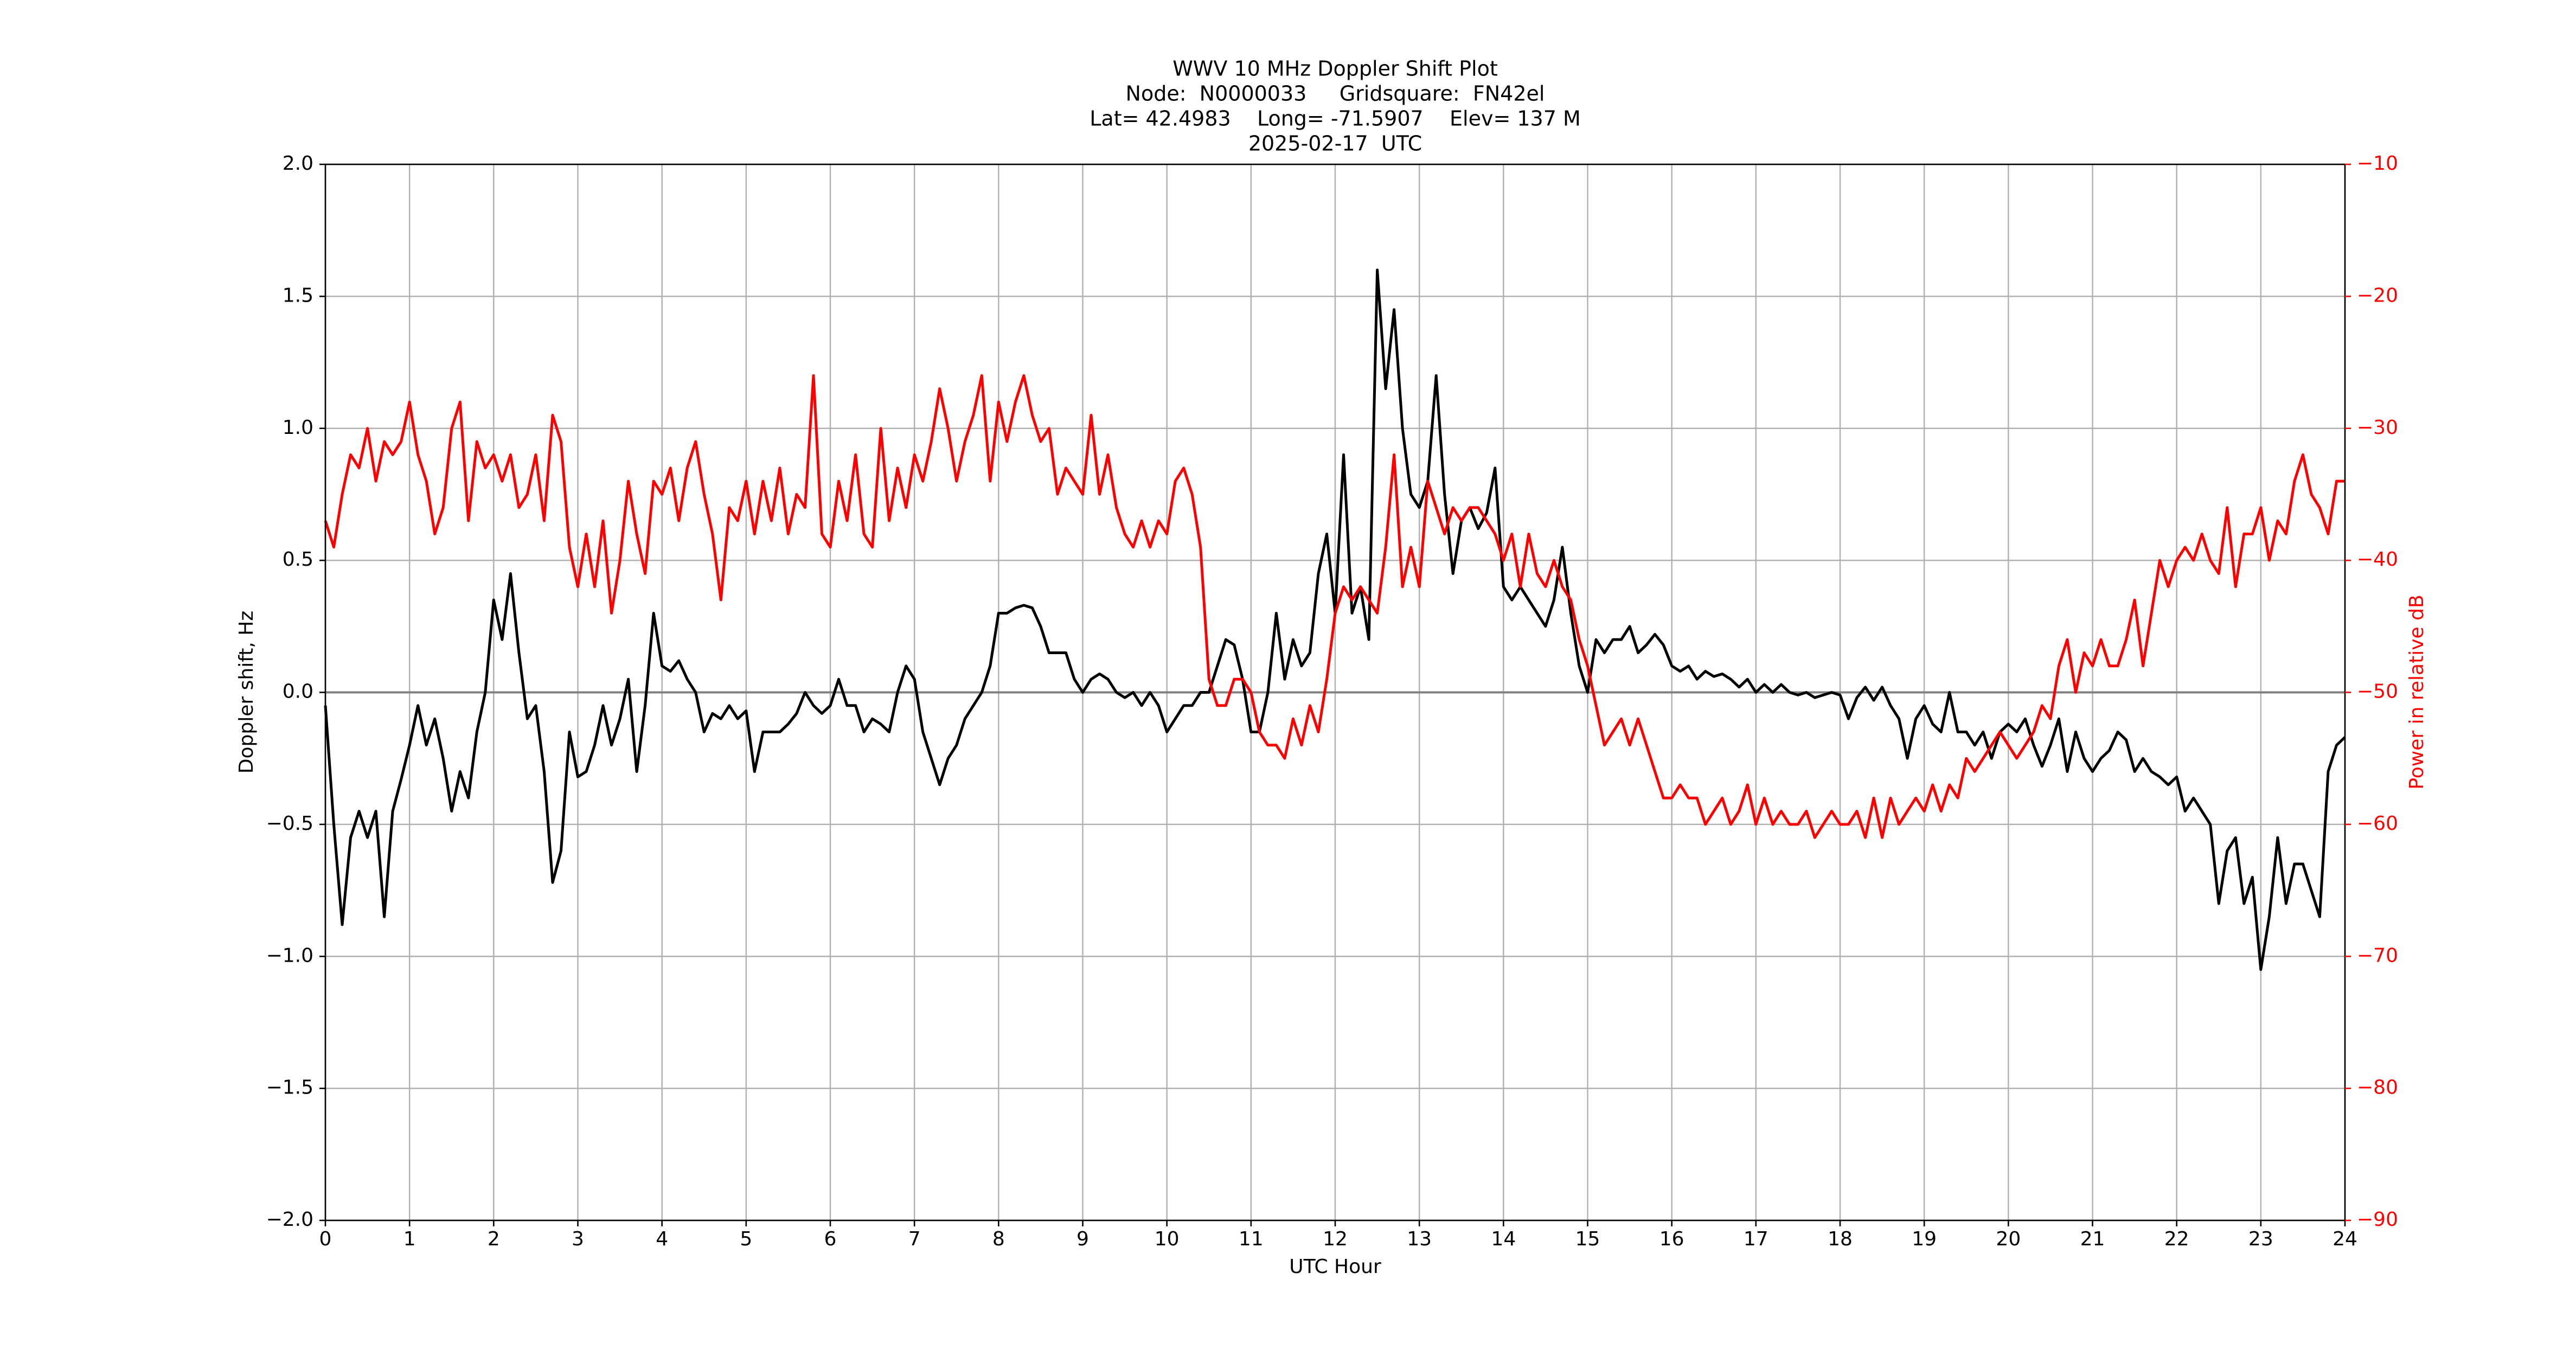 The image size is (2576, 1356). I want to click on y-tick-label: −0.5, so click(289, 824).